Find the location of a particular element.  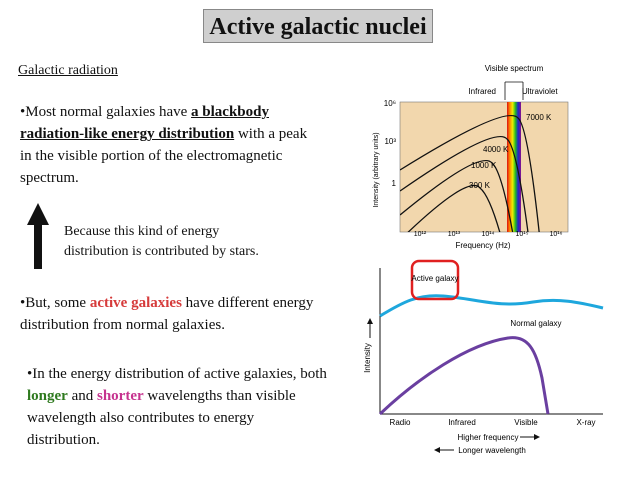

active-galaxy-highlight is located at coordinates (435, 280).